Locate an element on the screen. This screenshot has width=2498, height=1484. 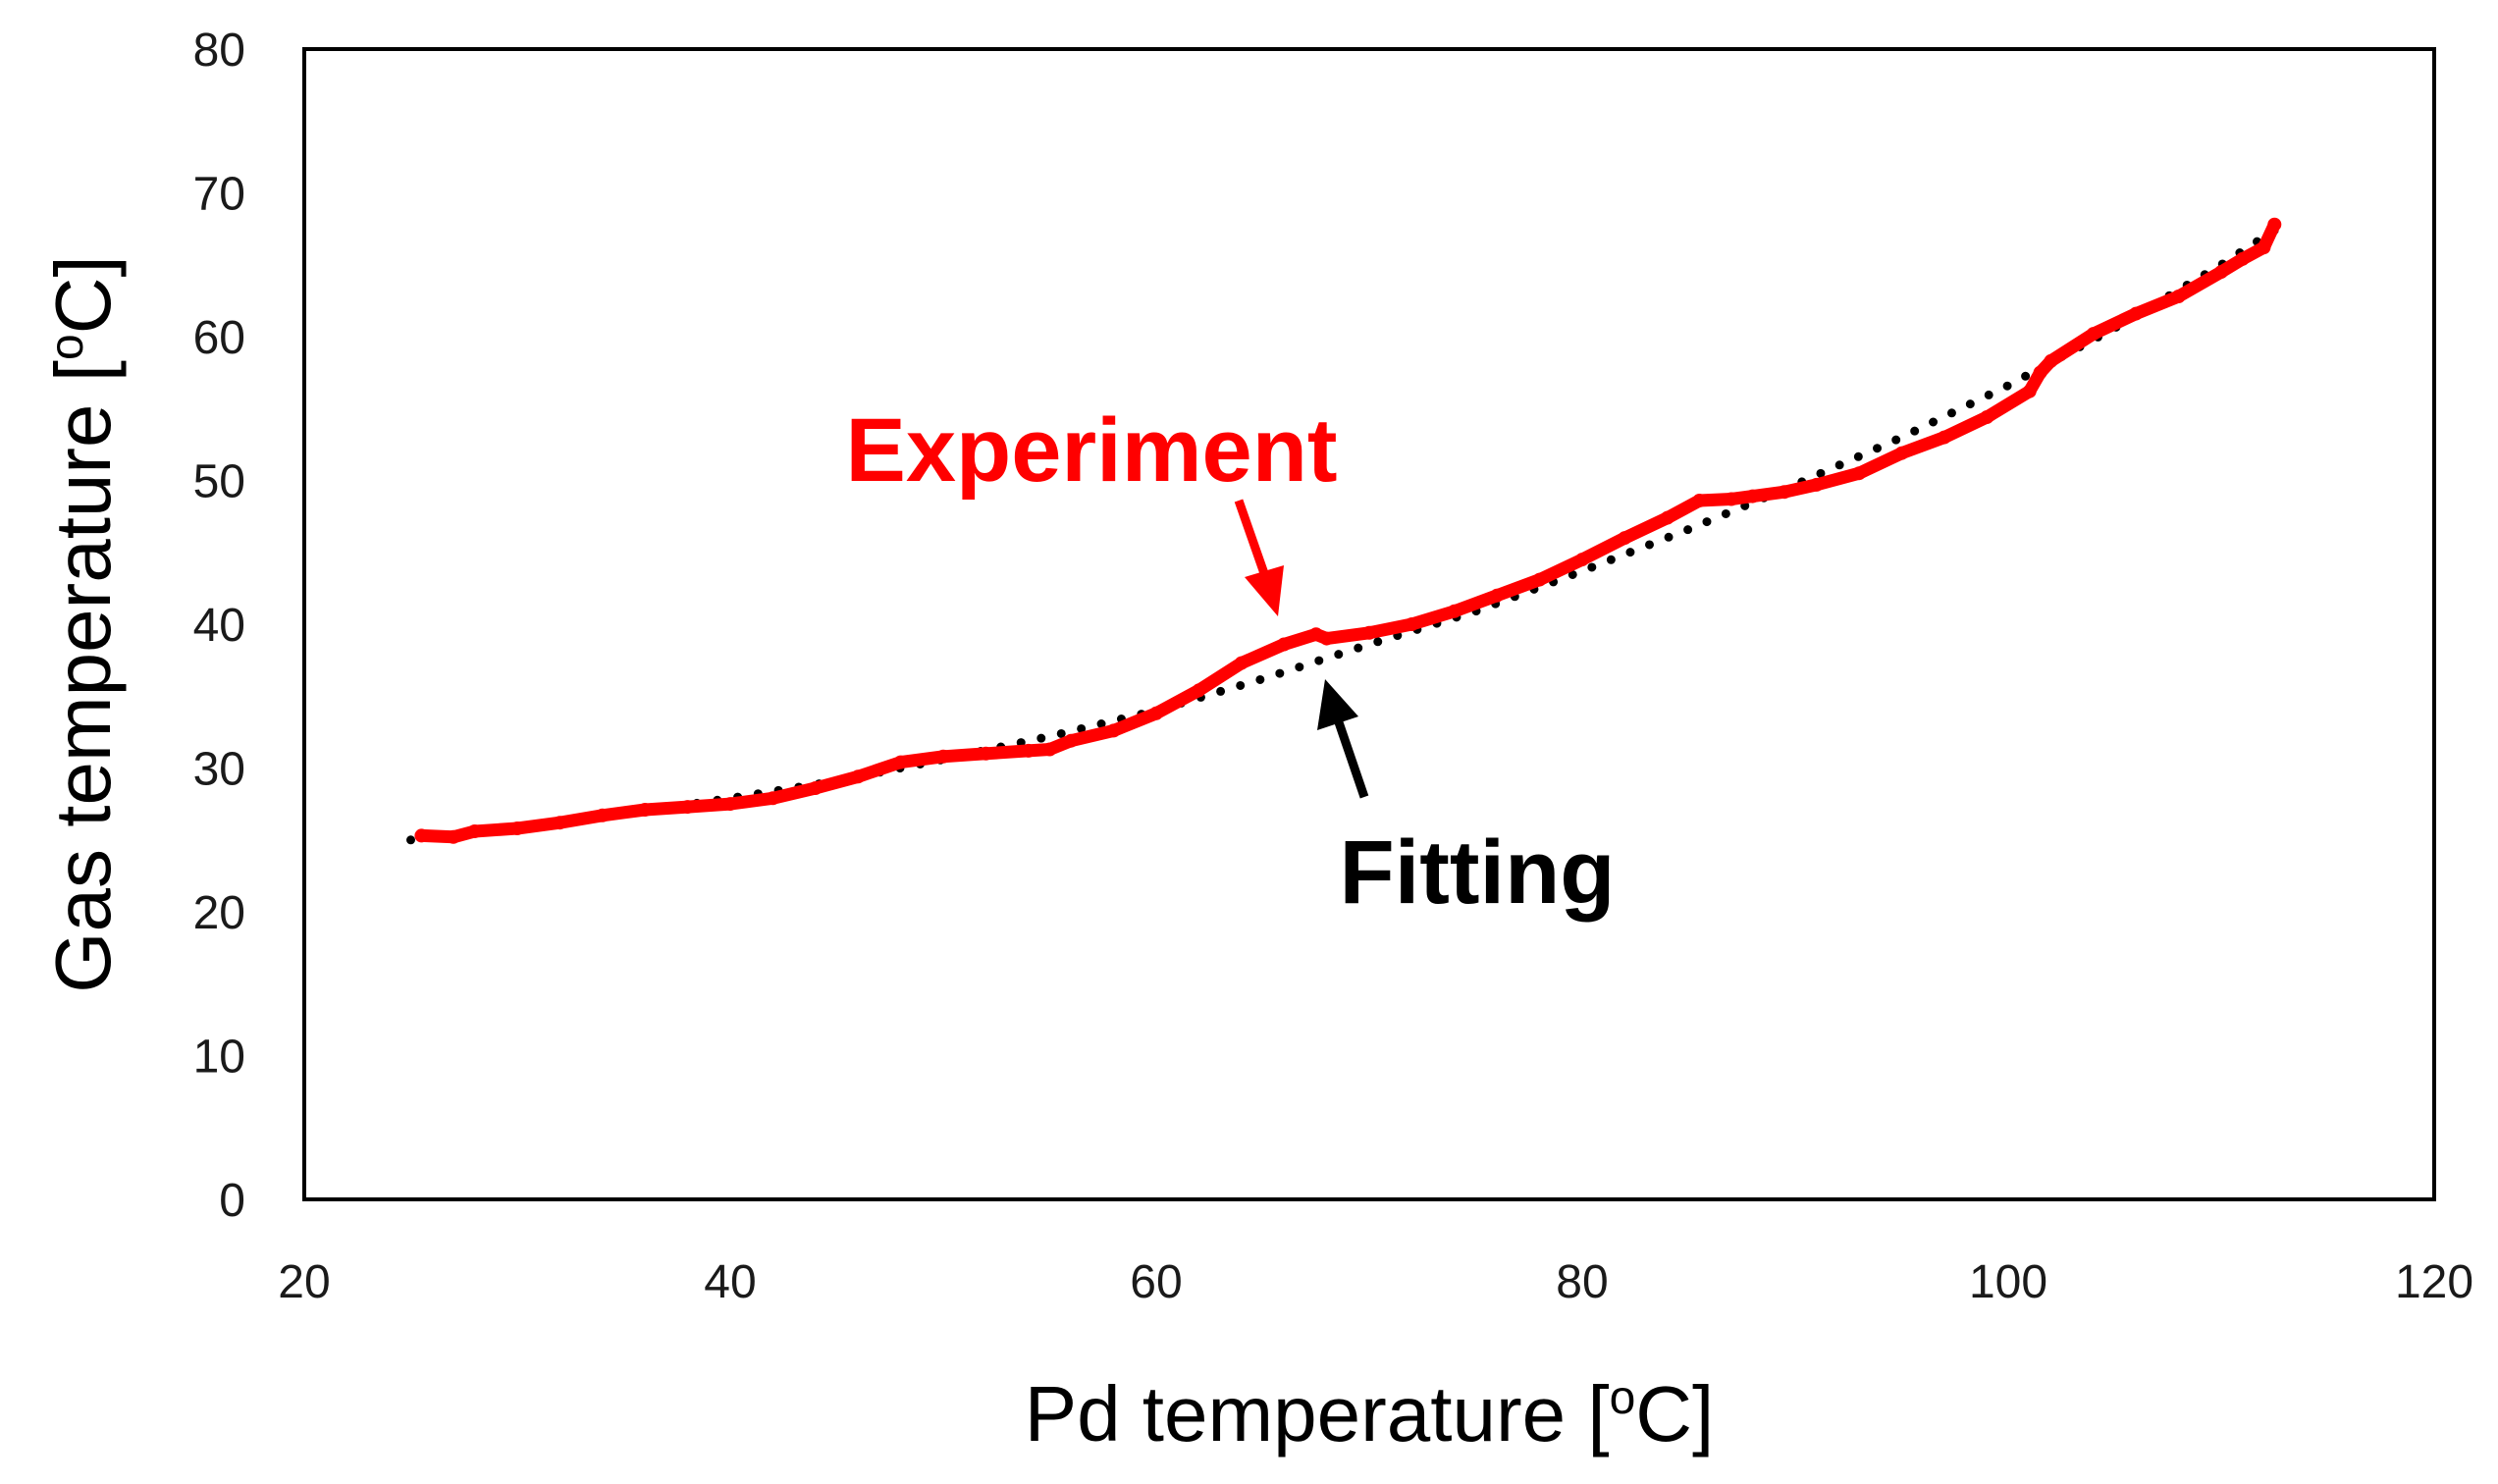
y-tick-label: 20 is located at coordinates (219, 913).